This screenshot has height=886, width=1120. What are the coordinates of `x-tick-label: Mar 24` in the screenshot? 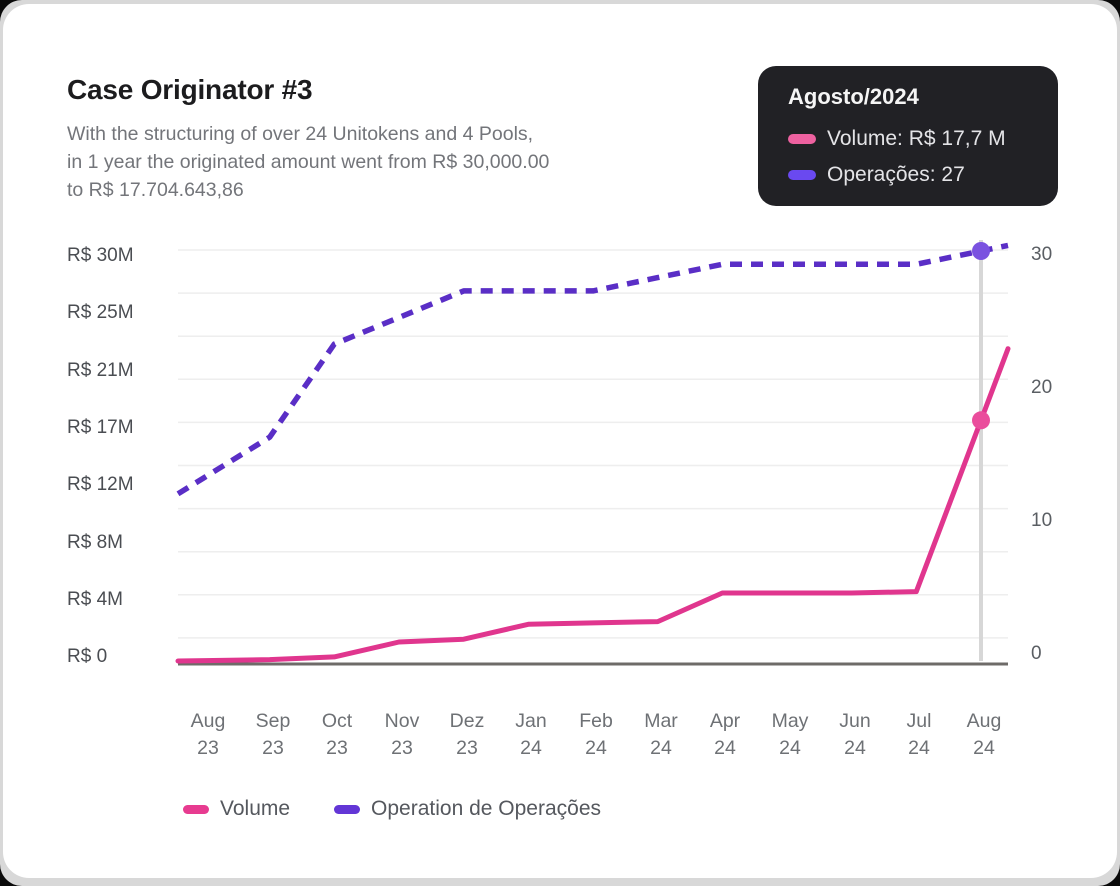 It's located at (661, 734).